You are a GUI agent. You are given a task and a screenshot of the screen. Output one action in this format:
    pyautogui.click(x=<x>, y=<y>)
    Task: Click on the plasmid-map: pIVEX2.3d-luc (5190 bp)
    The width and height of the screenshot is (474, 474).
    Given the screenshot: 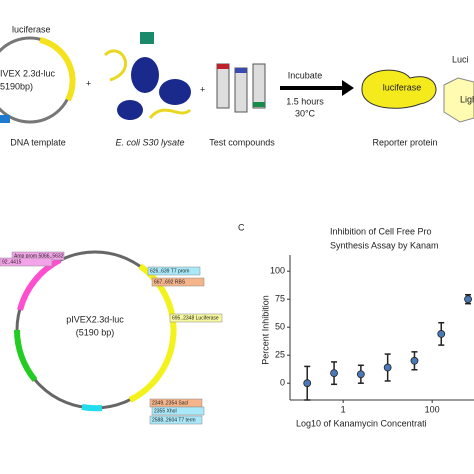 What is the action you would take?
    pyautogui.click(x=95, y=331)
    